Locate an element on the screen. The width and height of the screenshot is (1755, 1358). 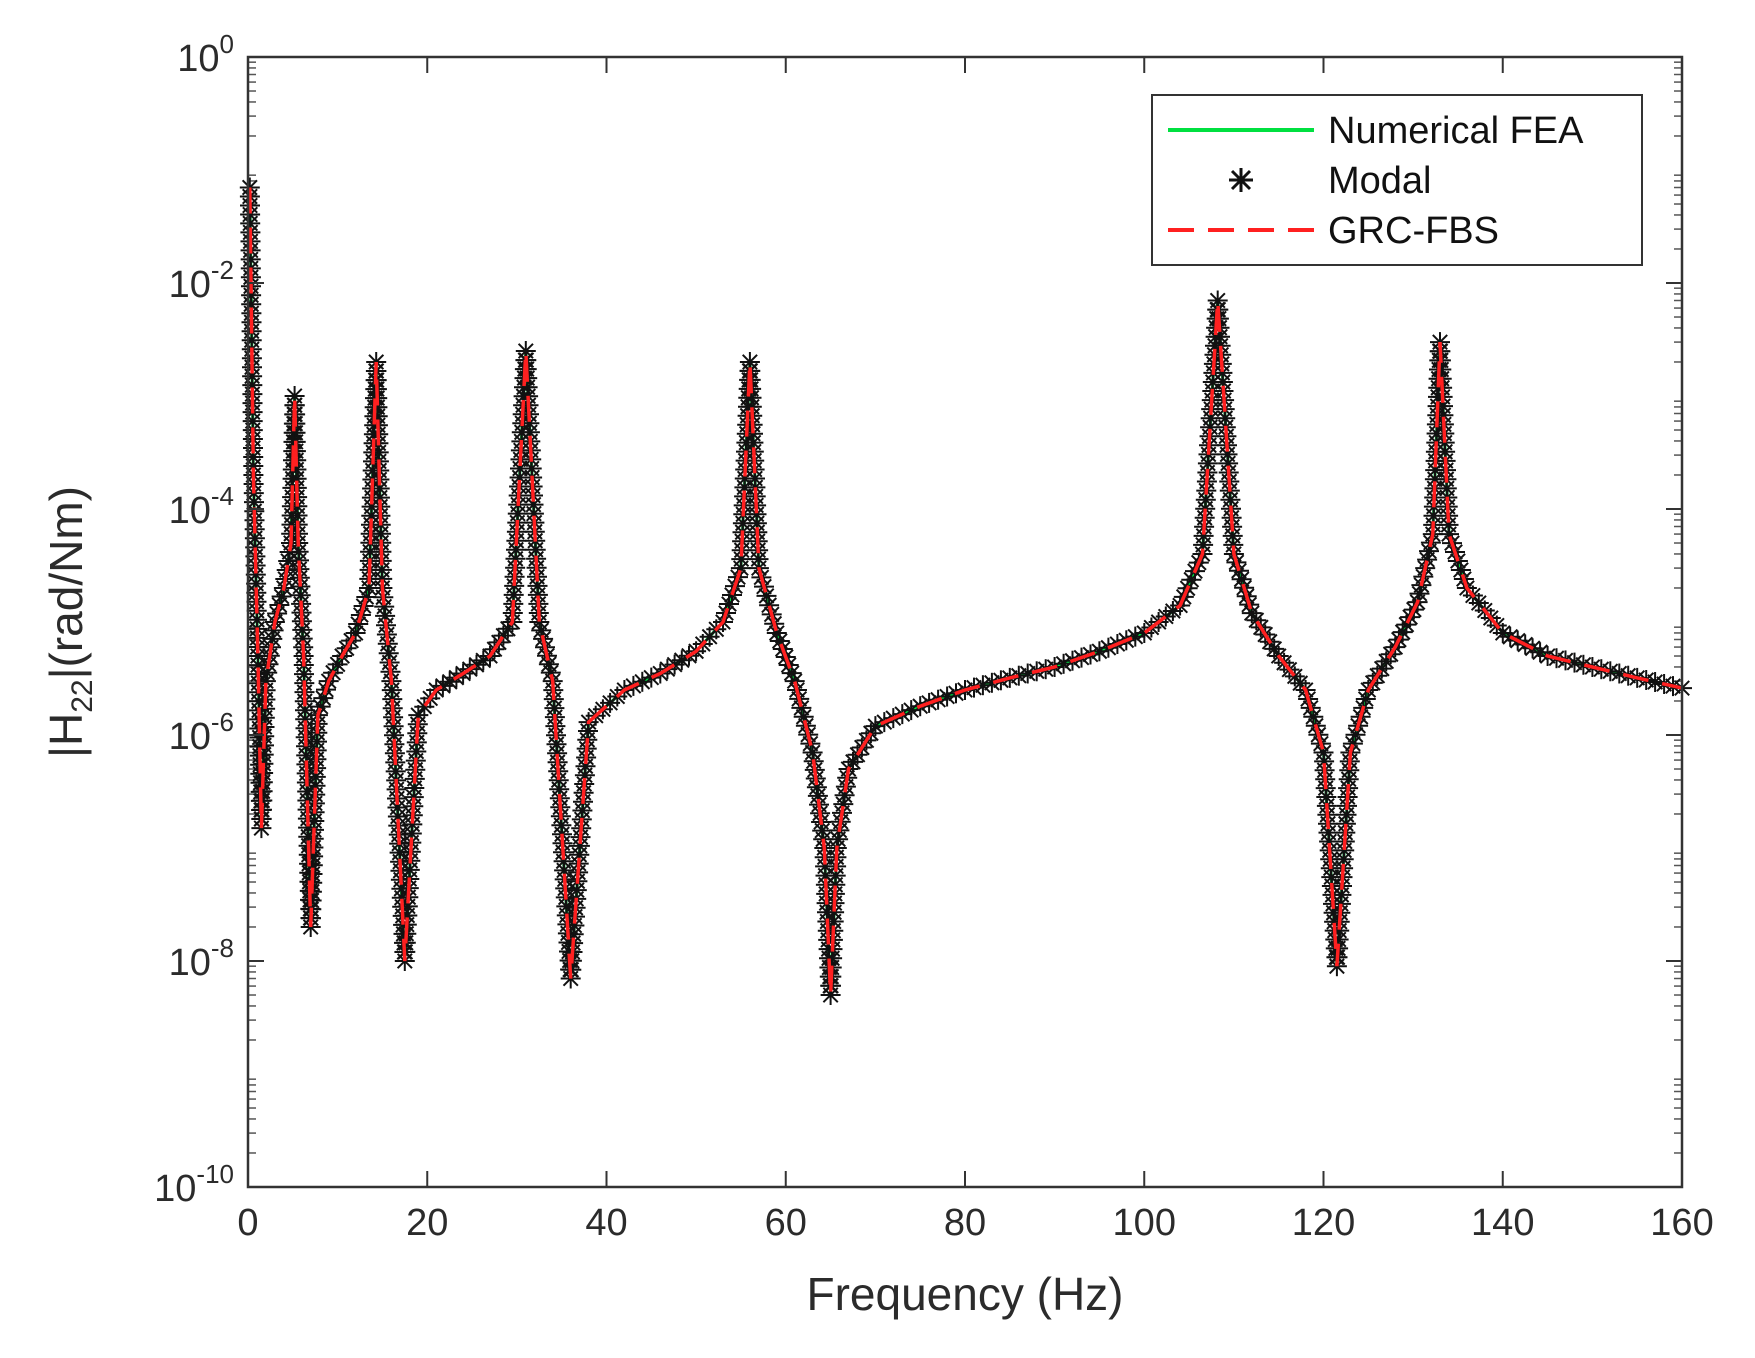
x-tick-label: 60 is located at coordinates (786, 1223).